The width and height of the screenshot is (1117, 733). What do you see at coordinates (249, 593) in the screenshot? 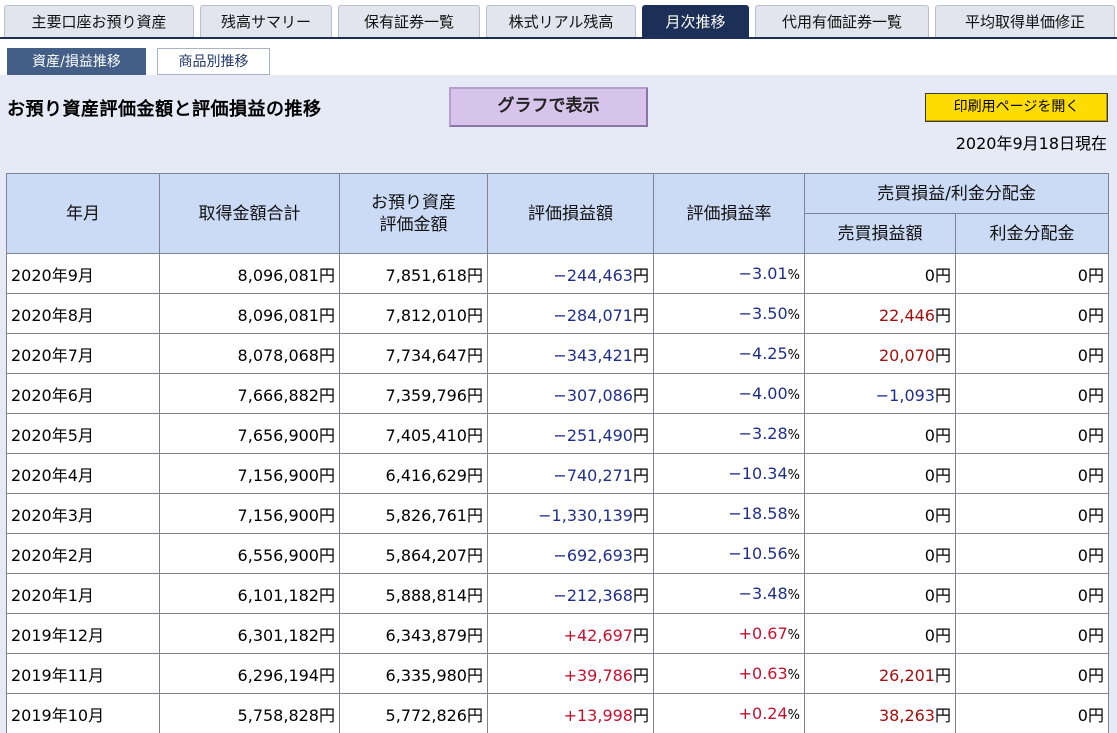
I see `cell-acquisition: 6,101,182円` at bounding box center [249, 593].